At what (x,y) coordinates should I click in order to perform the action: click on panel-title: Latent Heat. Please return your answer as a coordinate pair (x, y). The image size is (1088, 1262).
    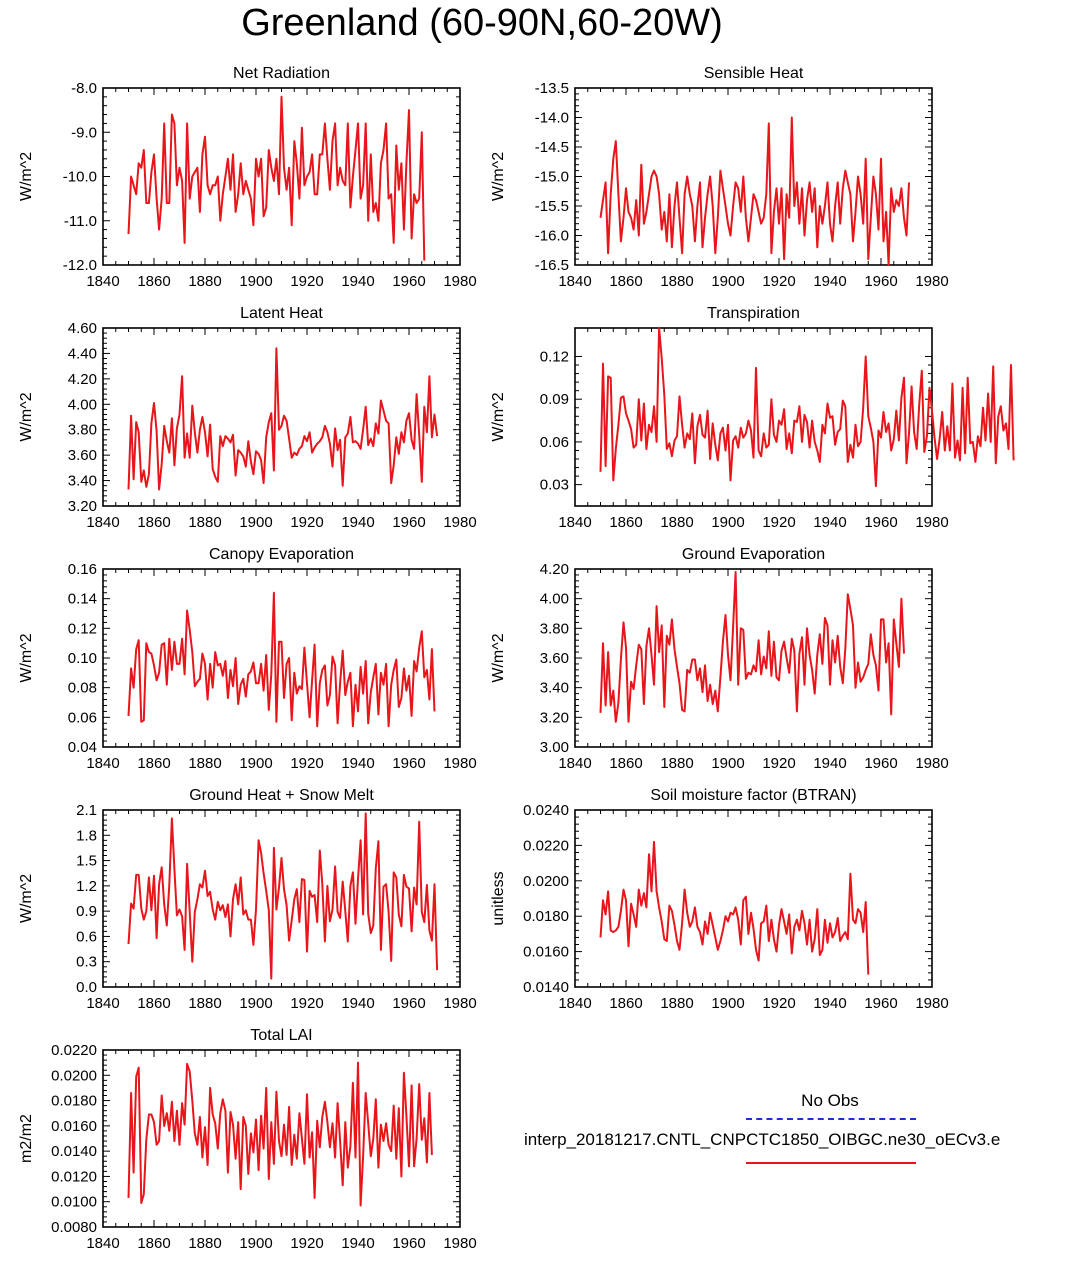
    Looking at the image, I should click on (281, 313).